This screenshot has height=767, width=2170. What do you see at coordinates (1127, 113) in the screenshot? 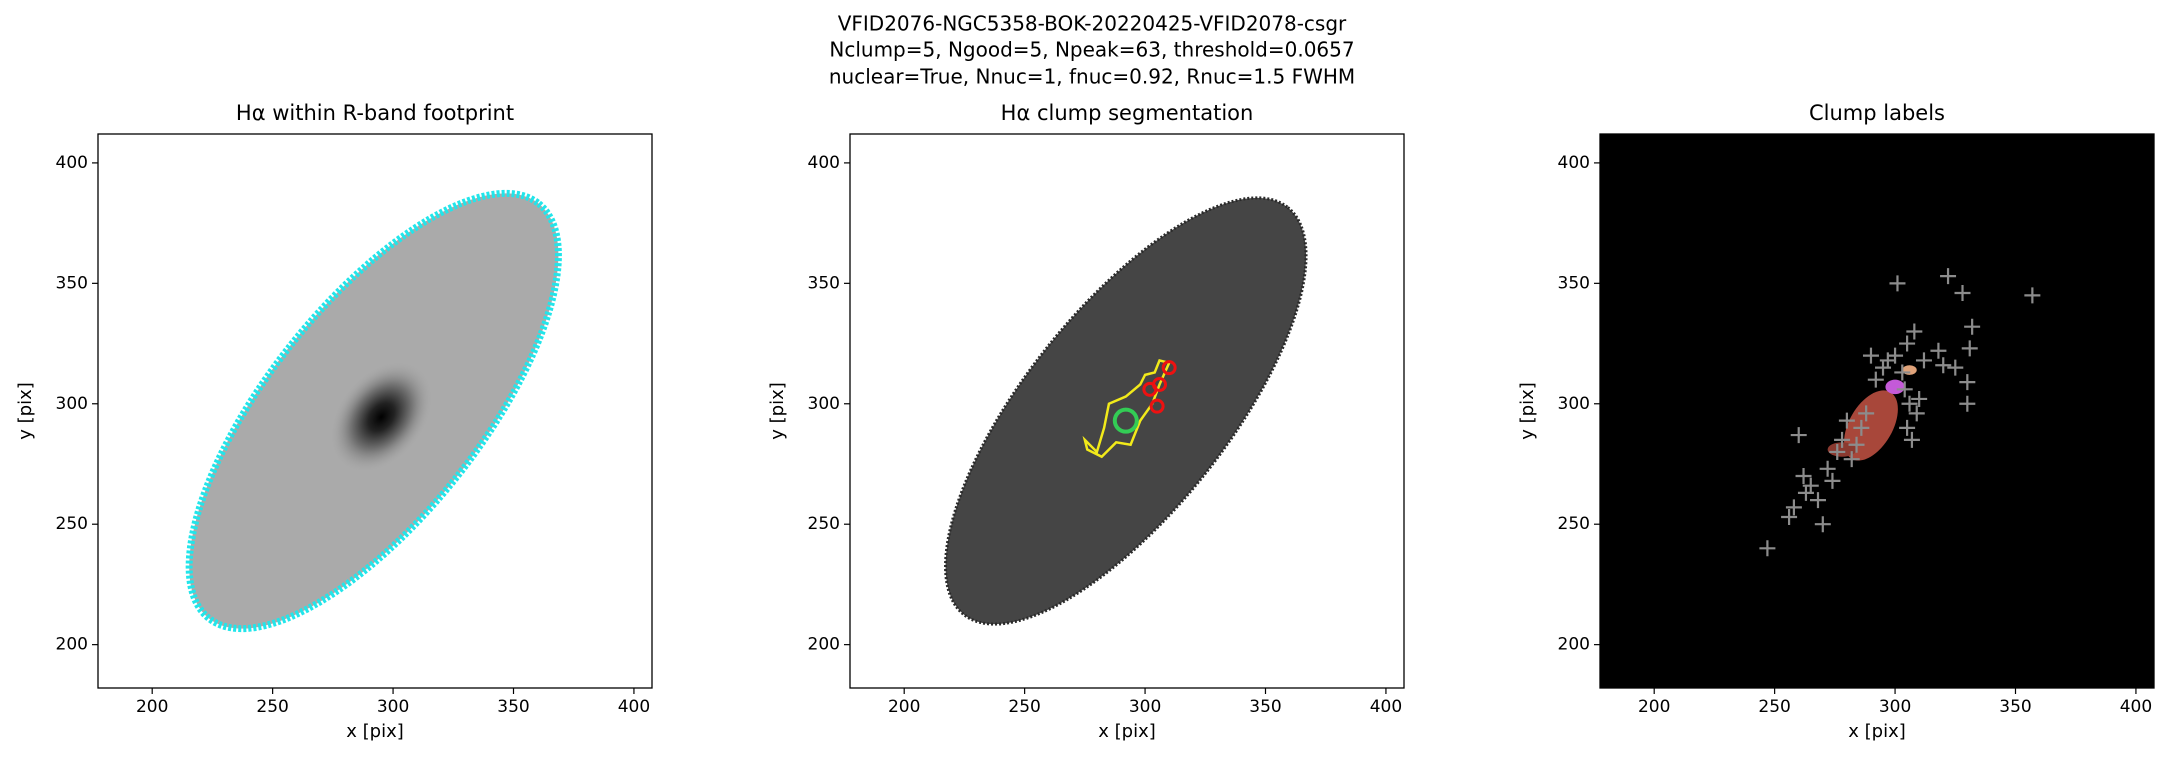
I see `axes-title: Hα clump segmentation` at bounding box center [1127, 113].